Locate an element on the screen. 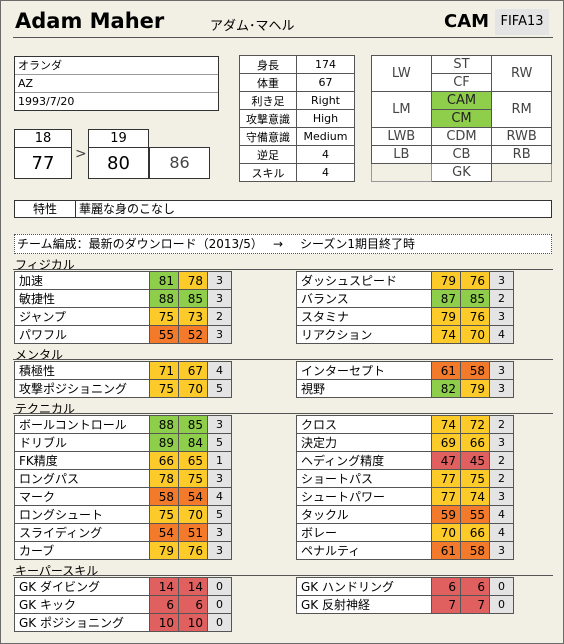 Image resolution: width=564 pixels, height=644 pixels. stat-growth: 1 is located at coordinates (219, 460).